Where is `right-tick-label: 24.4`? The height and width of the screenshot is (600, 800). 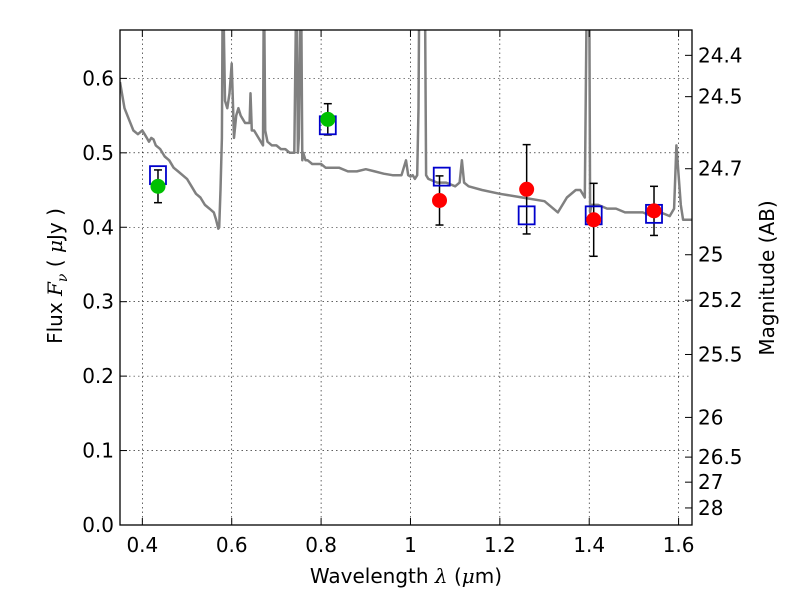
right-tick-label: 24.4 is located at coordinates (720, 55).